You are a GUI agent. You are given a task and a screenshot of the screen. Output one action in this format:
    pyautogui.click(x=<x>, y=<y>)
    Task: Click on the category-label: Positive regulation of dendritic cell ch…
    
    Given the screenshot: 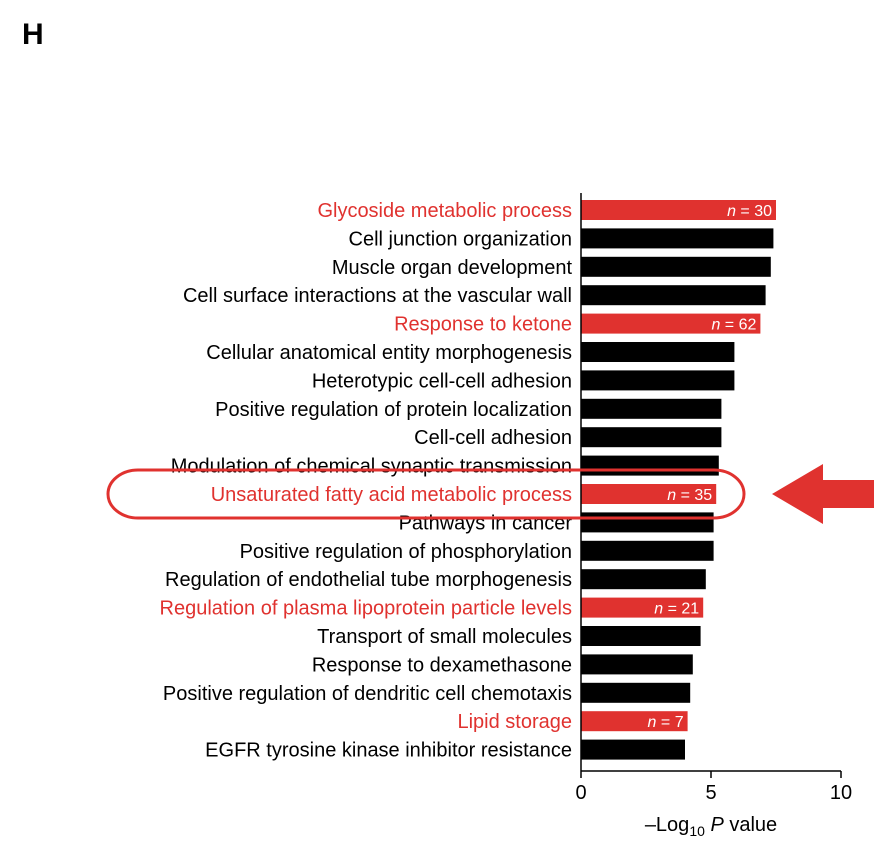 What is the action you would take?
    pyautogui.click(x=367, y=694)
    